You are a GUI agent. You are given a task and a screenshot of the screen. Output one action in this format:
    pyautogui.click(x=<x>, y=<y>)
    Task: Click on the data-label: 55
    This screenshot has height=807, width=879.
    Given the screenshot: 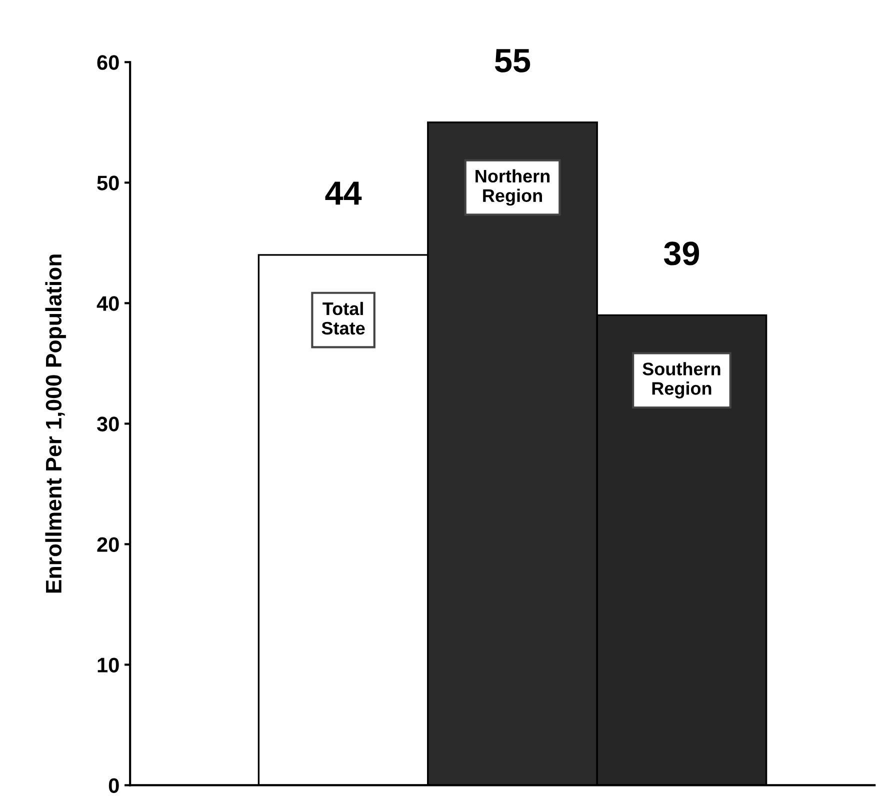 What is the action you would take?
    pyautogui.click(x=512, y=60)
    